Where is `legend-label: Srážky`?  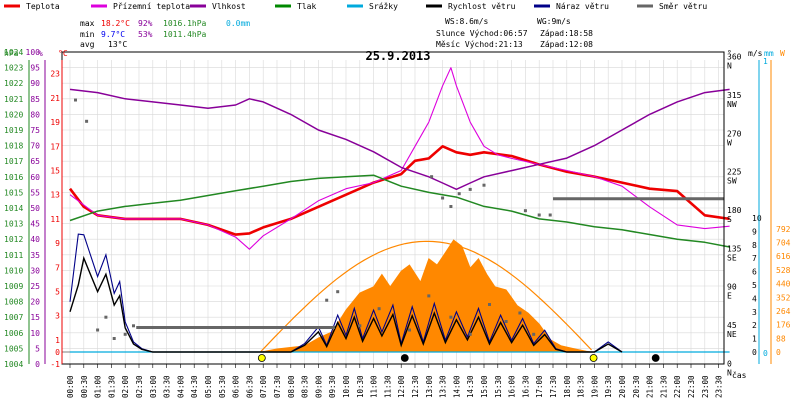 legend-label: Srážky is located at coordinates (383, 6).